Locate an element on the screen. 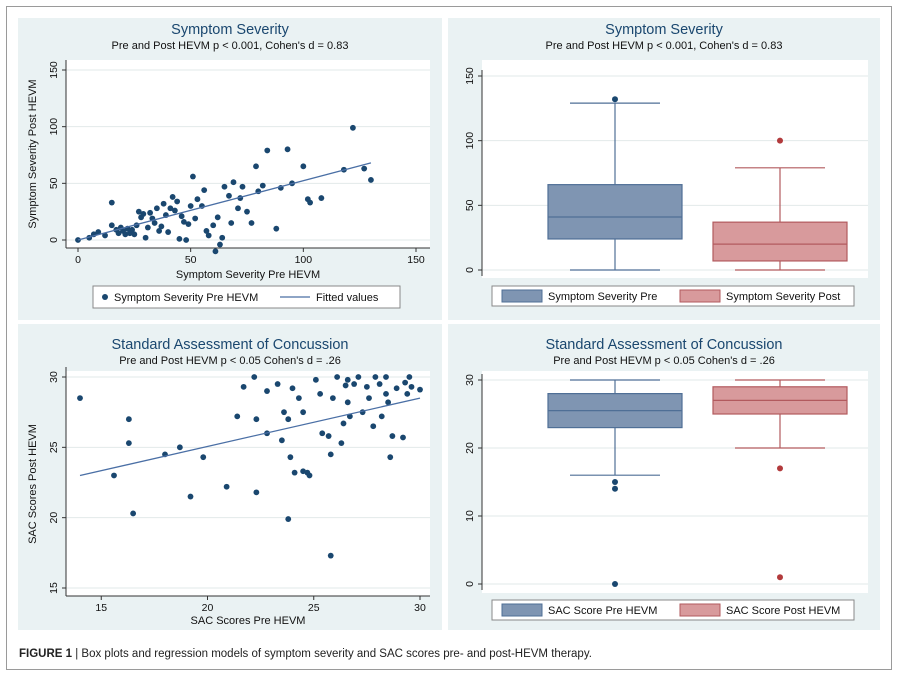 Image resolution: width=900 pixels, height=678 pixels. x-tick-label: 0 is located at coordinates (78, 260).